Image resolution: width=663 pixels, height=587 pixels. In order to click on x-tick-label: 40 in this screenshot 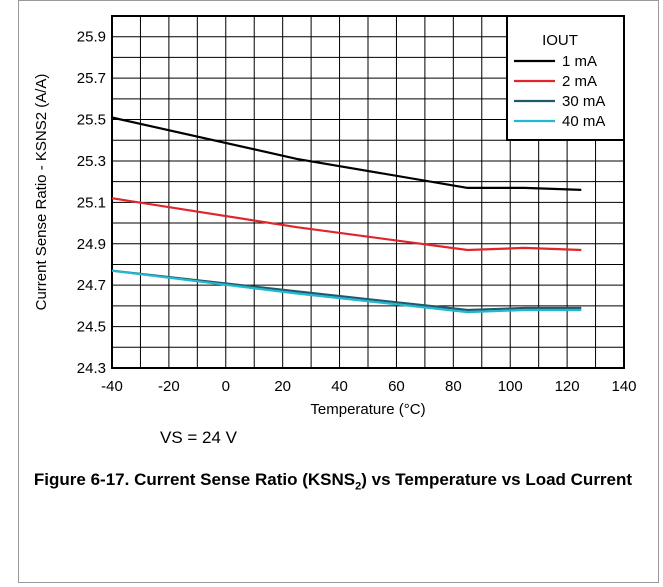, I will do `click(339, 386)`.